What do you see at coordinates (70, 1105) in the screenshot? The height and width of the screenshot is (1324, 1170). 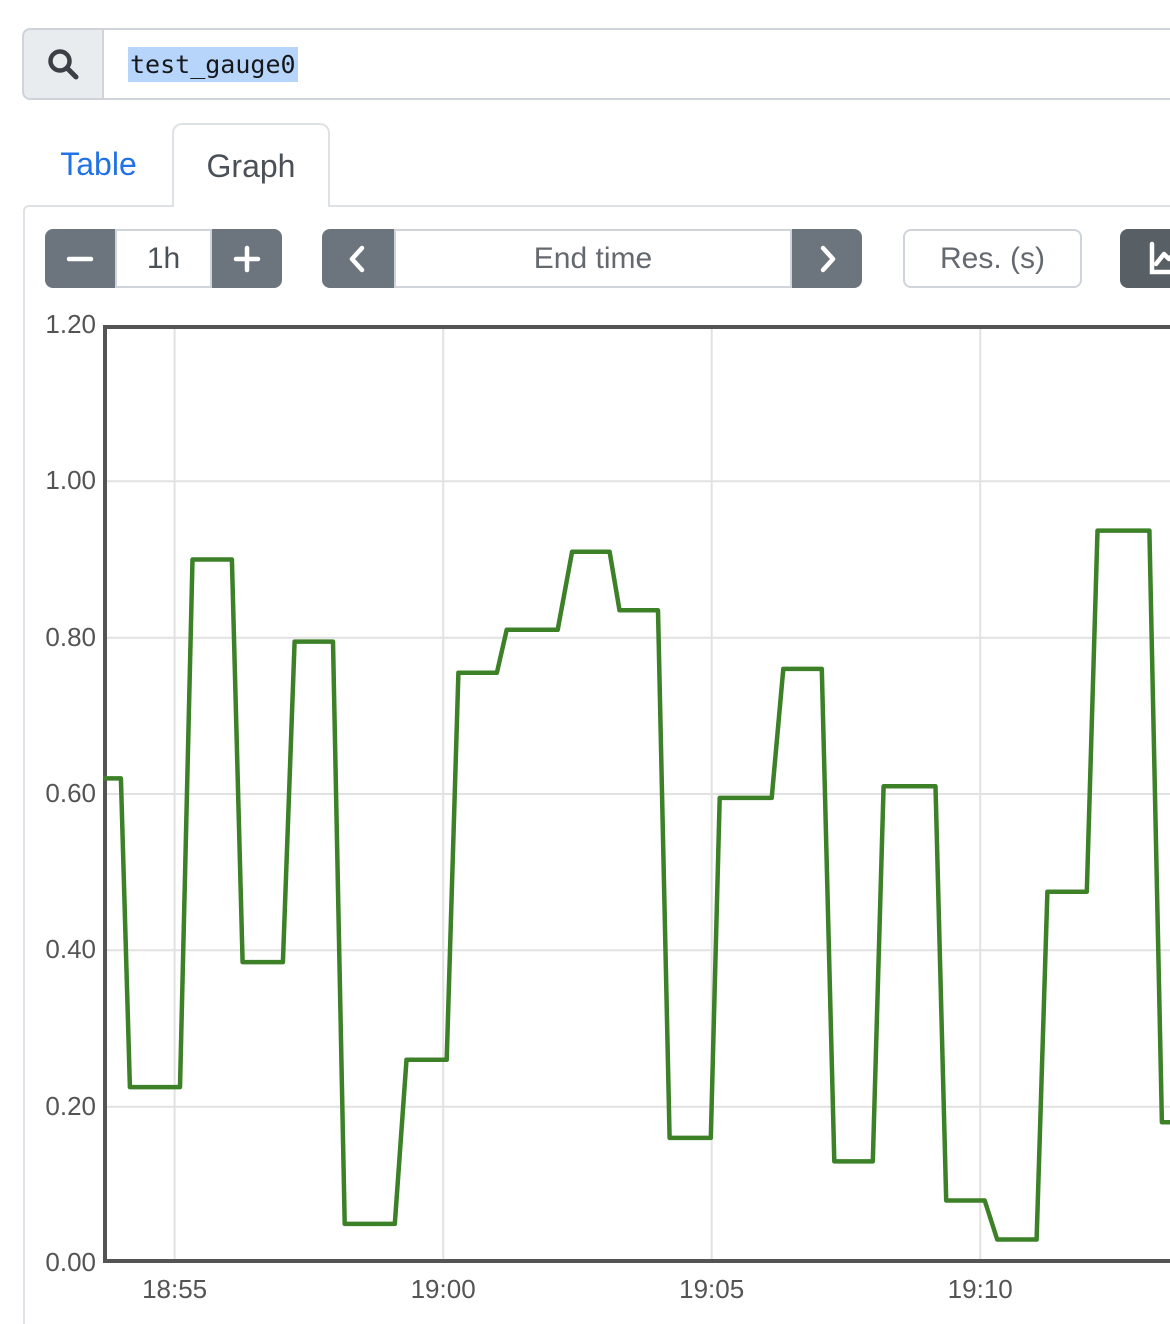 I see `y-tick-label: 0.20` at bounding box center [70, 1105].